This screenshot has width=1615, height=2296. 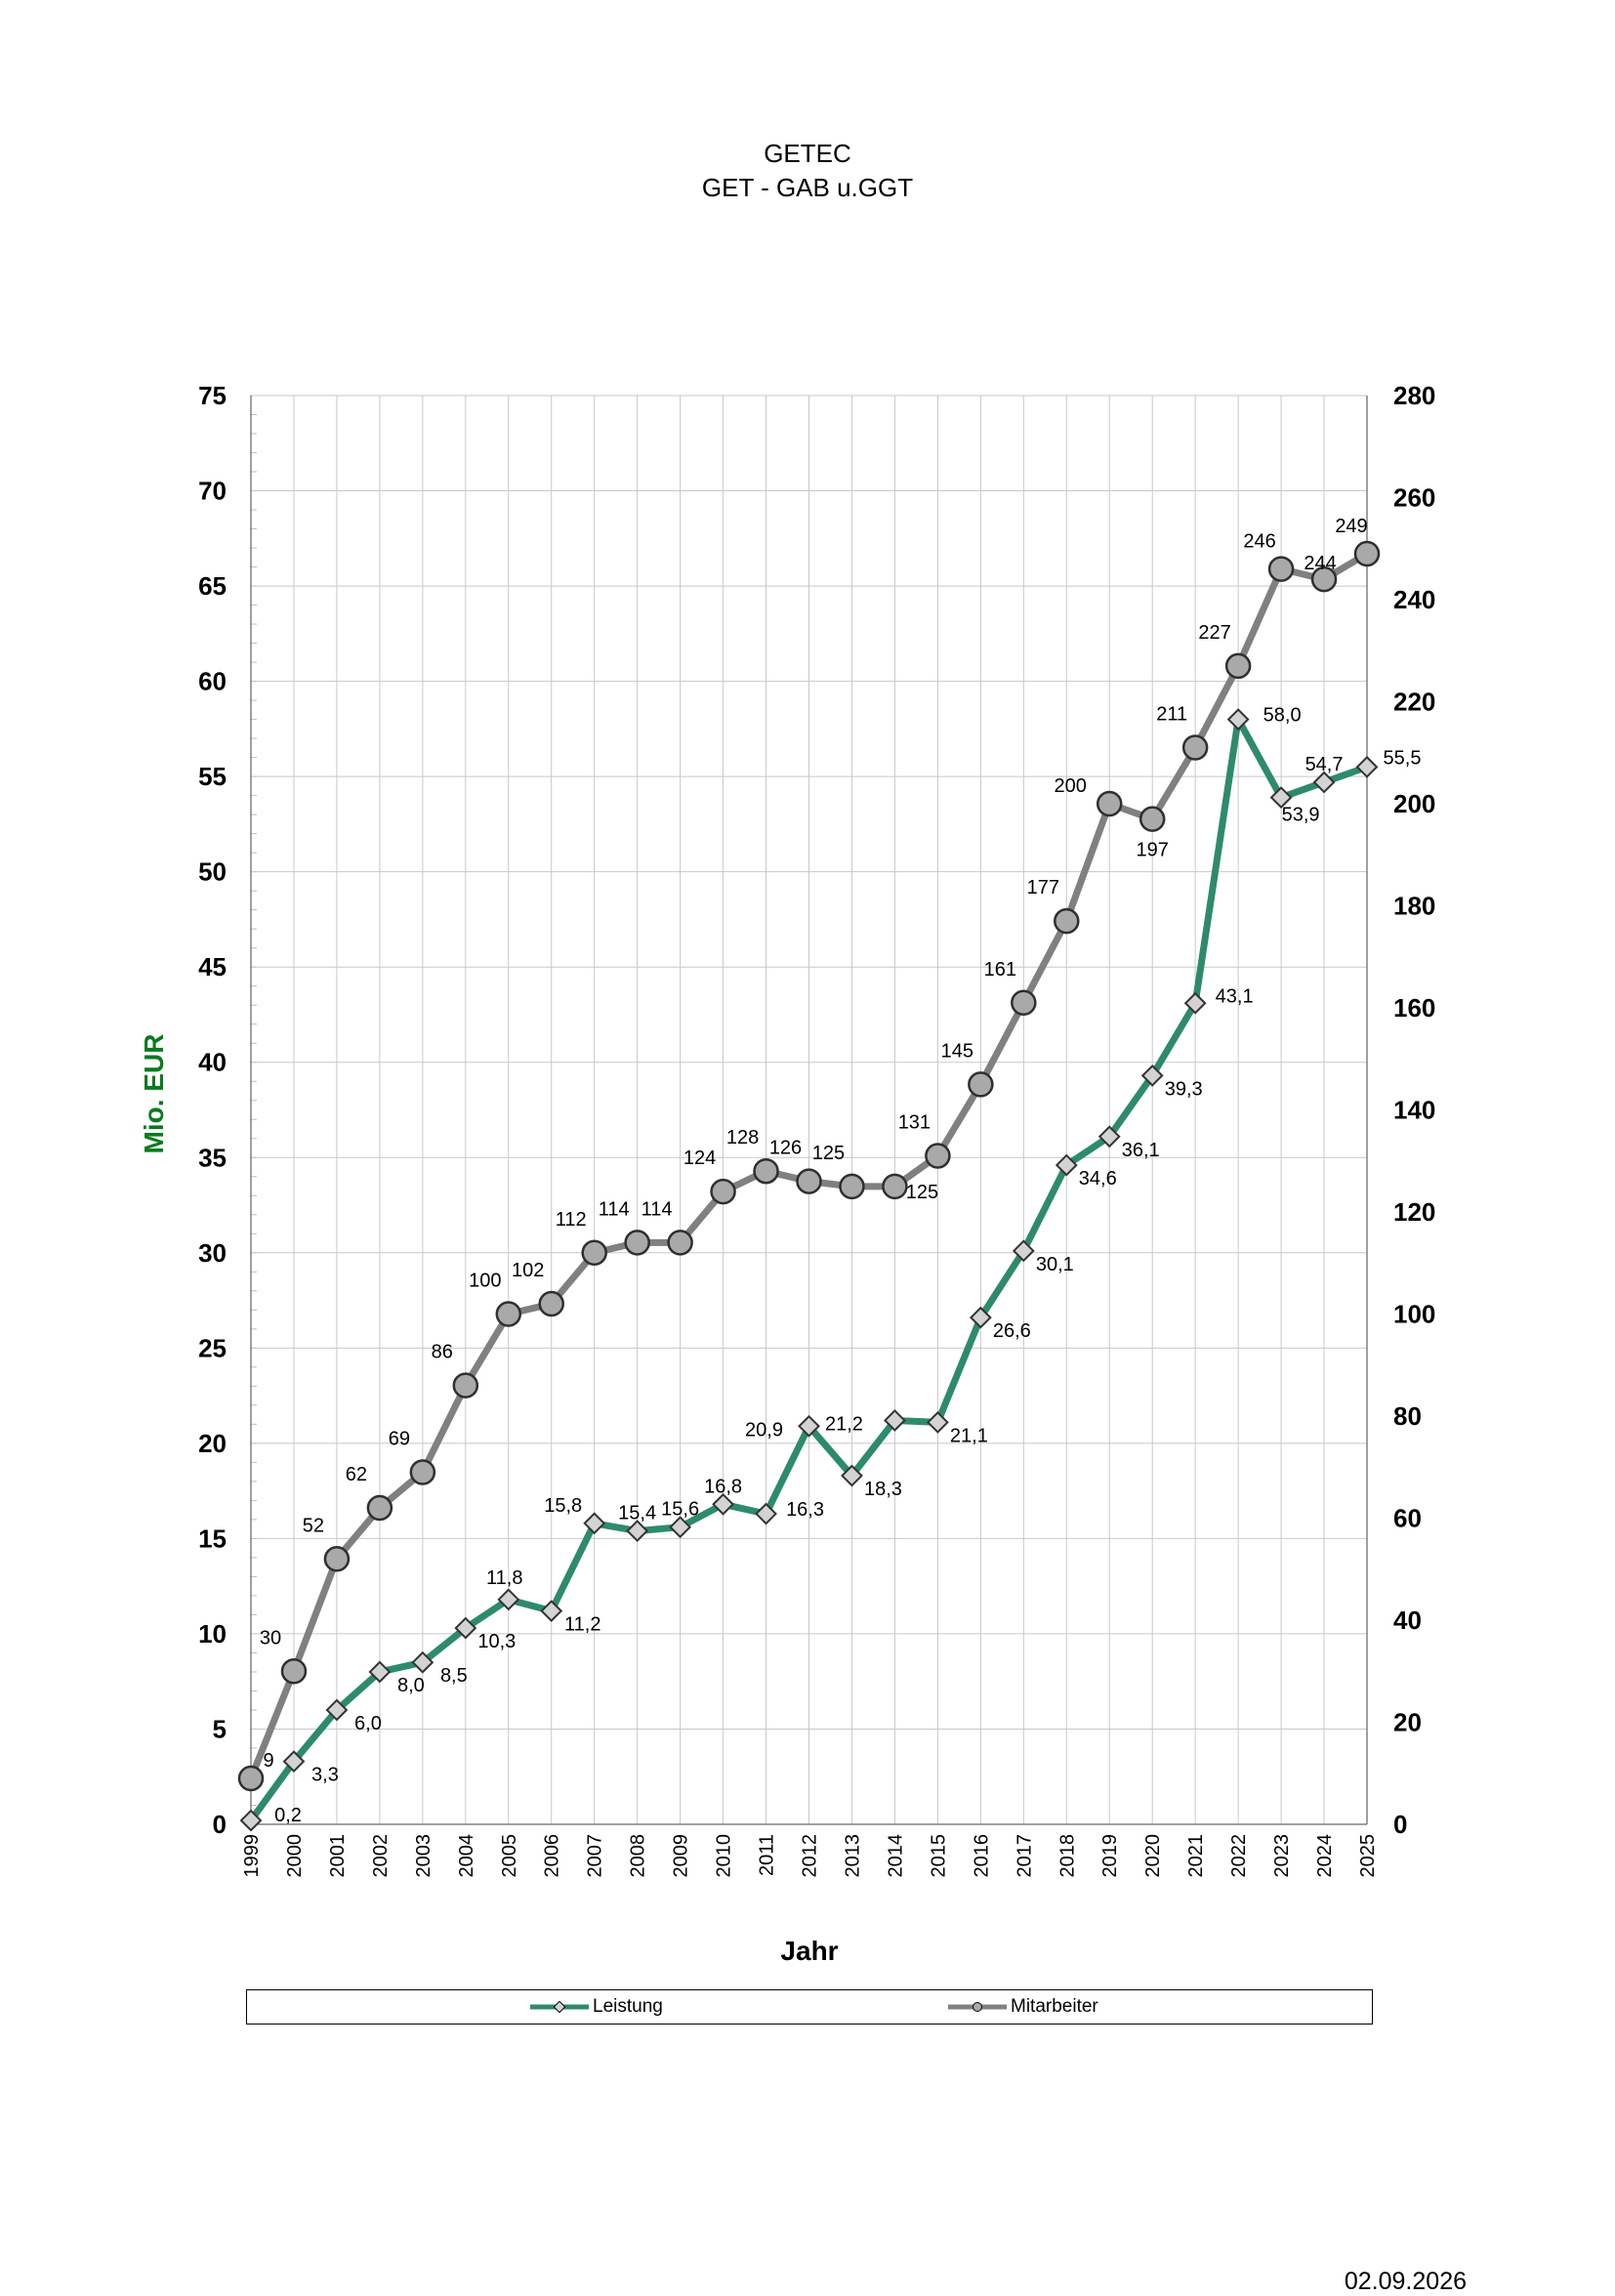 I want to click on data-label-mitarbeiter: 124, so click(x=700, y=1158).